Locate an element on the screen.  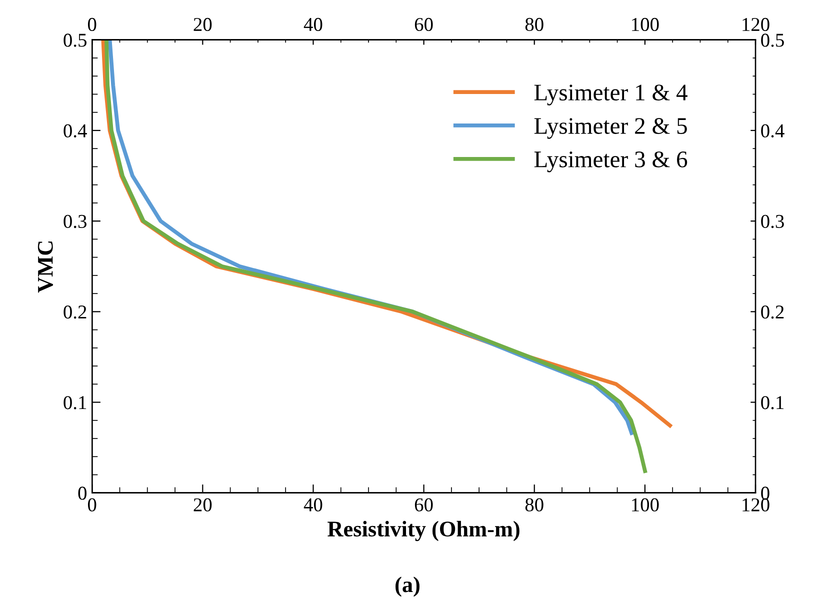
x2-tick-label: 60 is located at coordinates (423, 25).